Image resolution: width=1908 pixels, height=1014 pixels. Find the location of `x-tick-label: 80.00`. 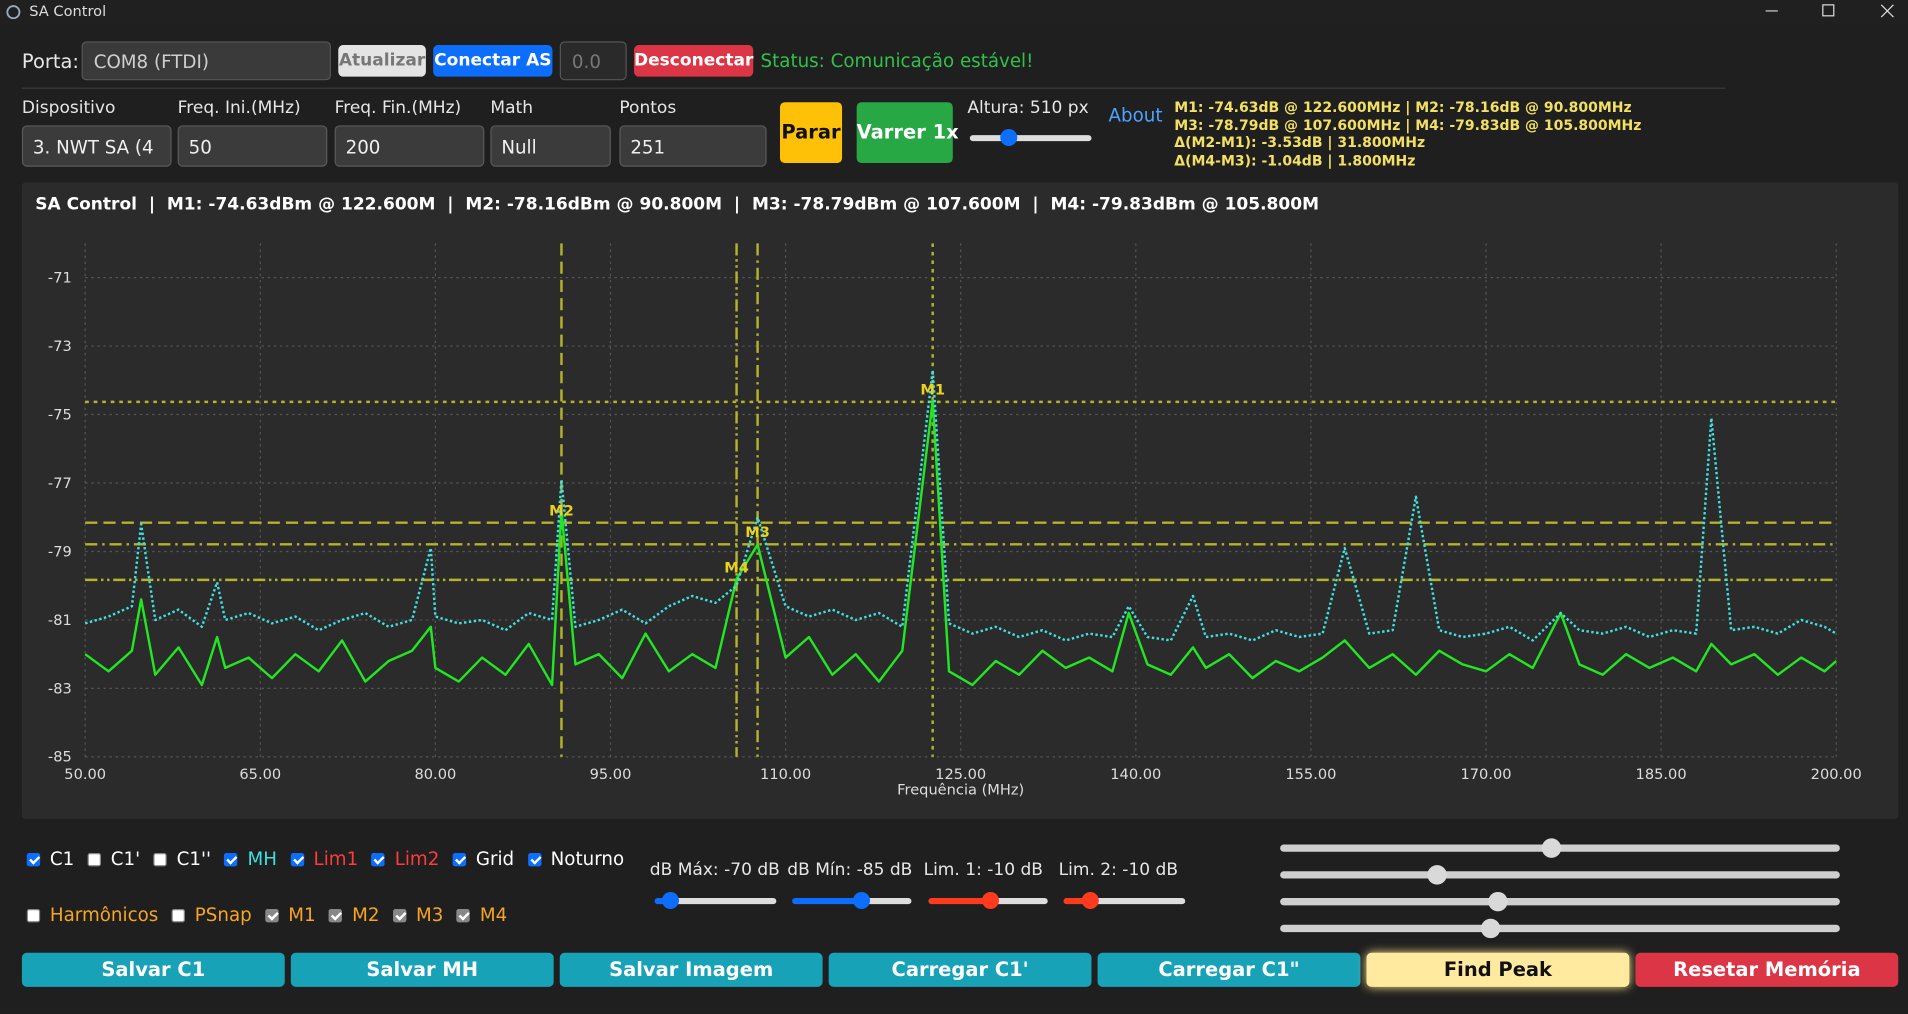

x-tick-label: 80.00 is located at coordinates (435, 774).